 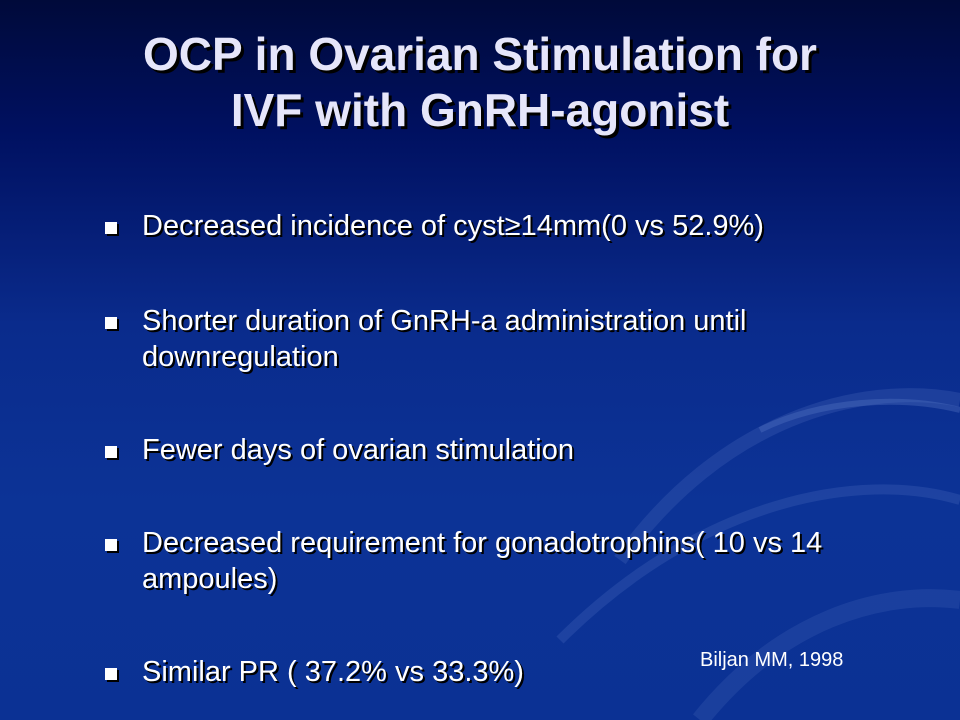 I want to click on slide-title-line-1: OCP in Ovarian Stimulation for, so click(x=480, y=54).